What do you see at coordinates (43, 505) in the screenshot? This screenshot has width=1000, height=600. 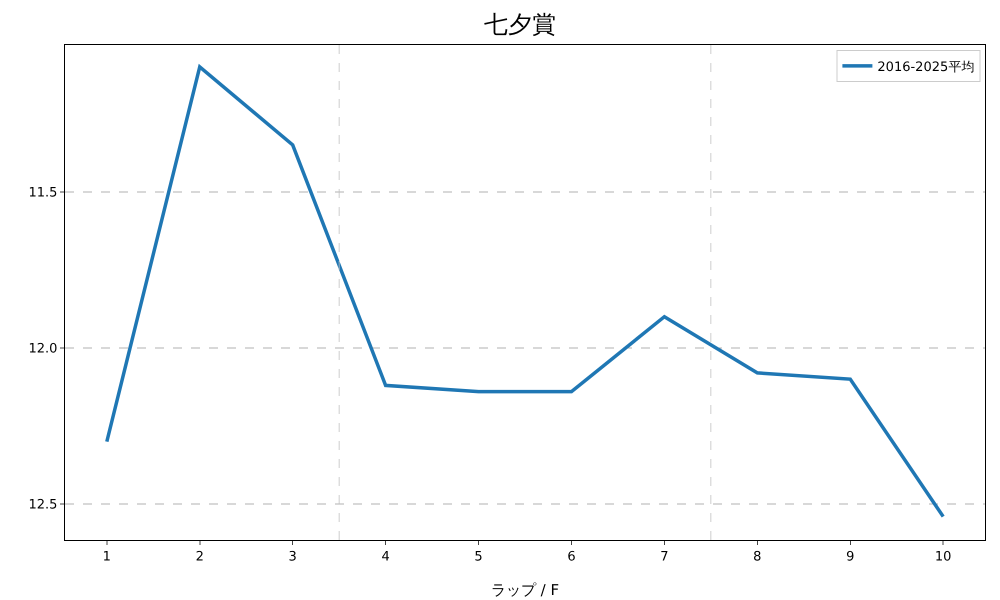 I see `y-tick-label: 12.5` at bounding box center [43, 505].